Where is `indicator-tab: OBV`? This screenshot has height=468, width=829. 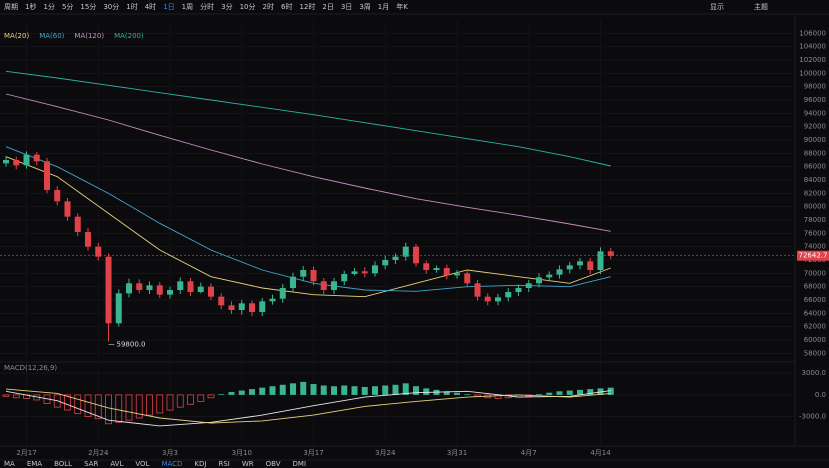 indicator-tab: OBV is located at coordinates (273, 464).